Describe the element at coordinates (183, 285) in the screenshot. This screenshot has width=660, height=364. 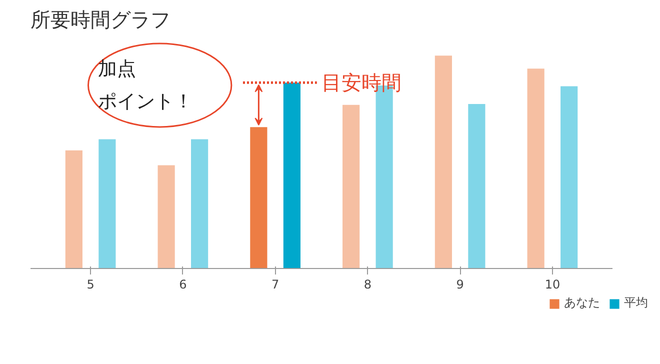
I see `x-tick-label: 6` at that location.